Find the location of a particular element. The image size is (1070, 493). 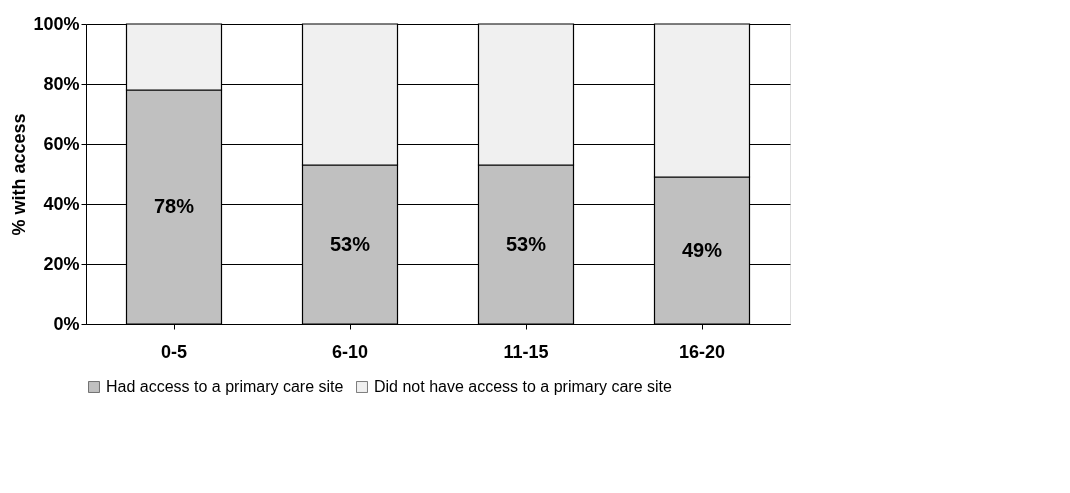

legend-label: Did not have access to a primary care site is located at coordinates (523, 386).